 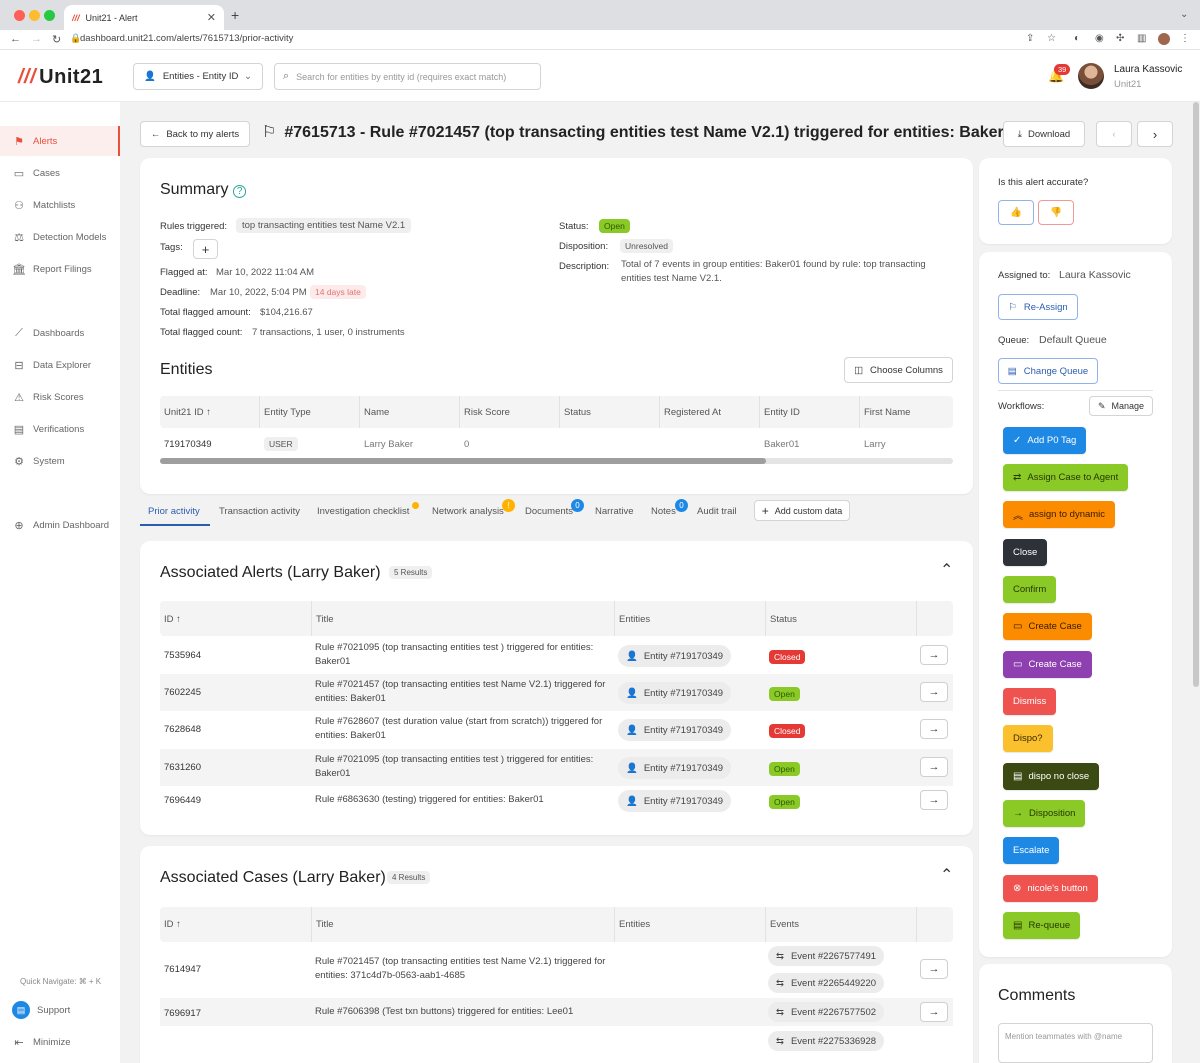 I want to click on unit21-logo: ///Unit21, so click(x=60, y=77).